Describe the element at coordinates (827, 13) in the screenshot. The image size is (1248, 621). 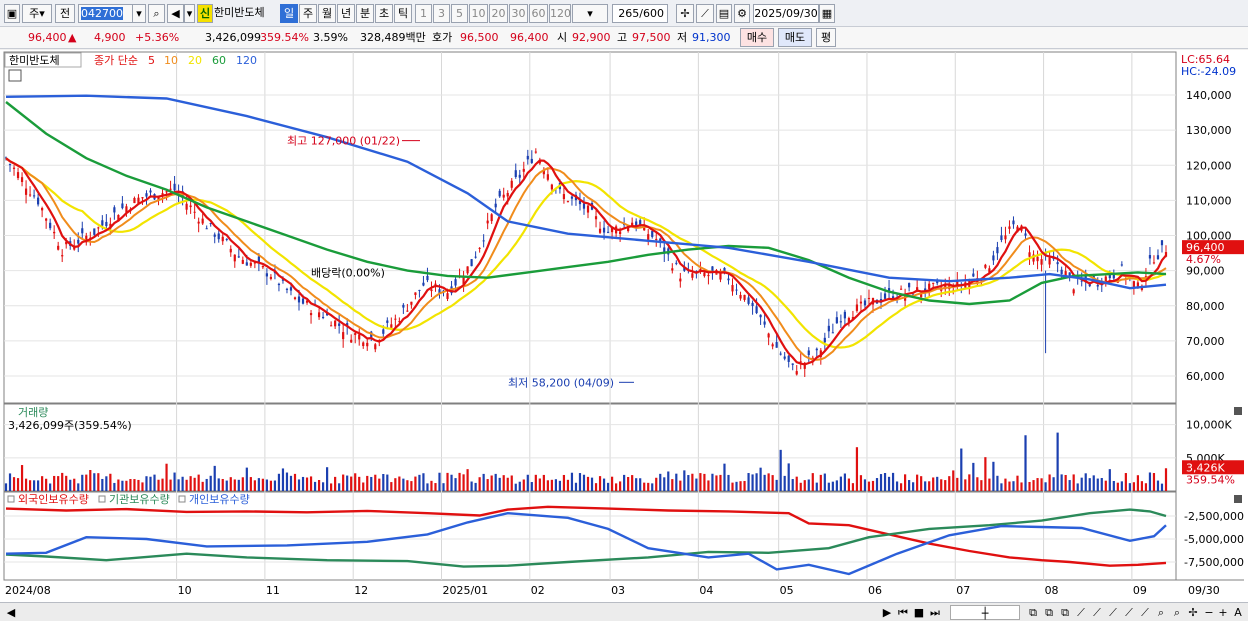
I see `calendar-icon: ▦` at that location.